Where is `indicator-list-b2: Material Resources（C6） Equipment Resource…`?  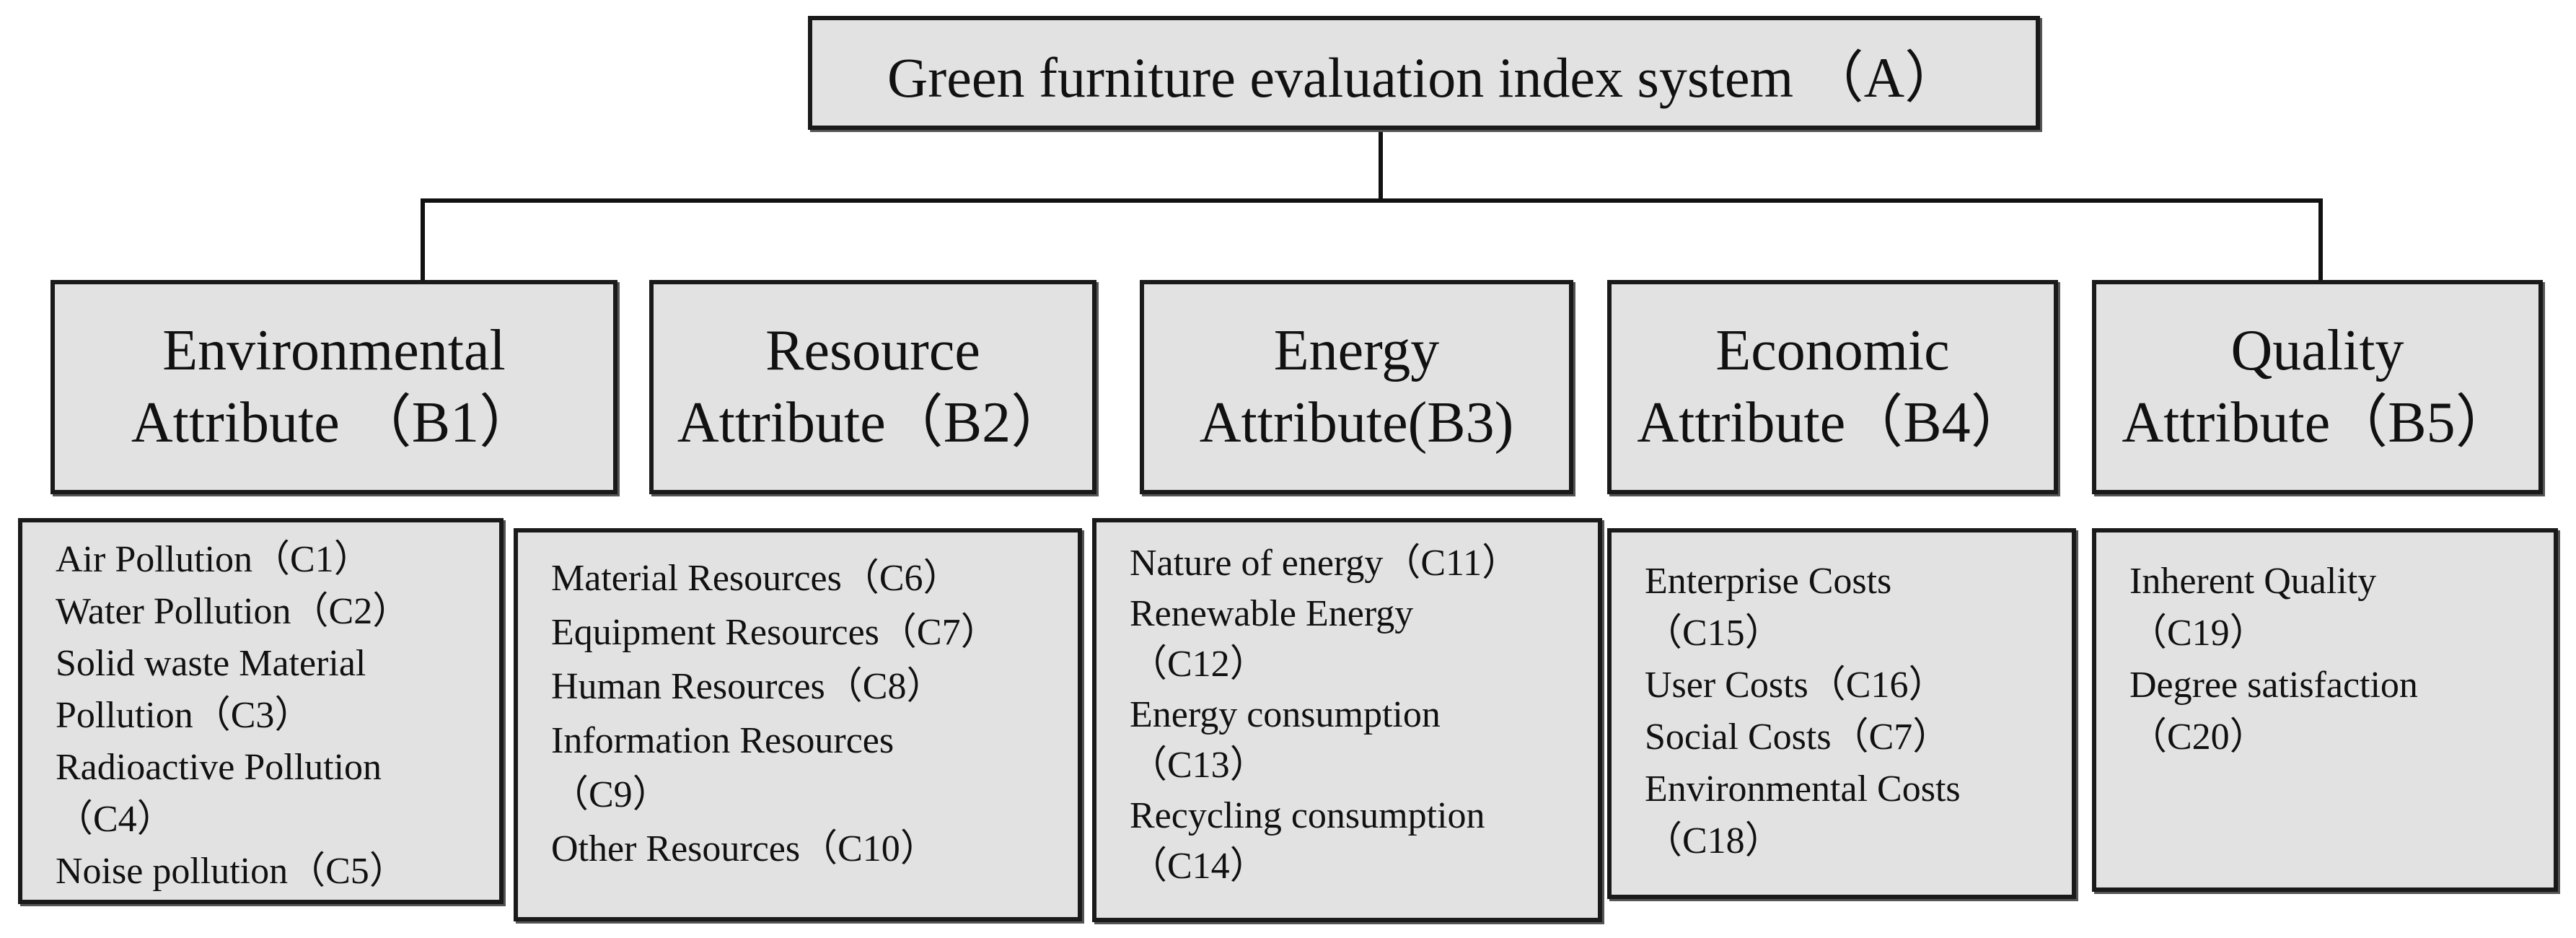
indicator-list-b2: Material Resources（C6） Equipment Resource… is located at coordinates (814, 714).